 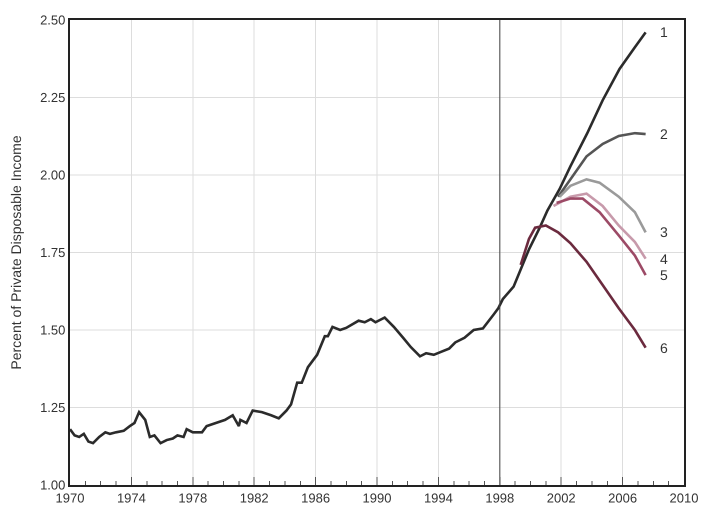 I want to click on y-tick-label: 1.00, so click(x=53, y=485).